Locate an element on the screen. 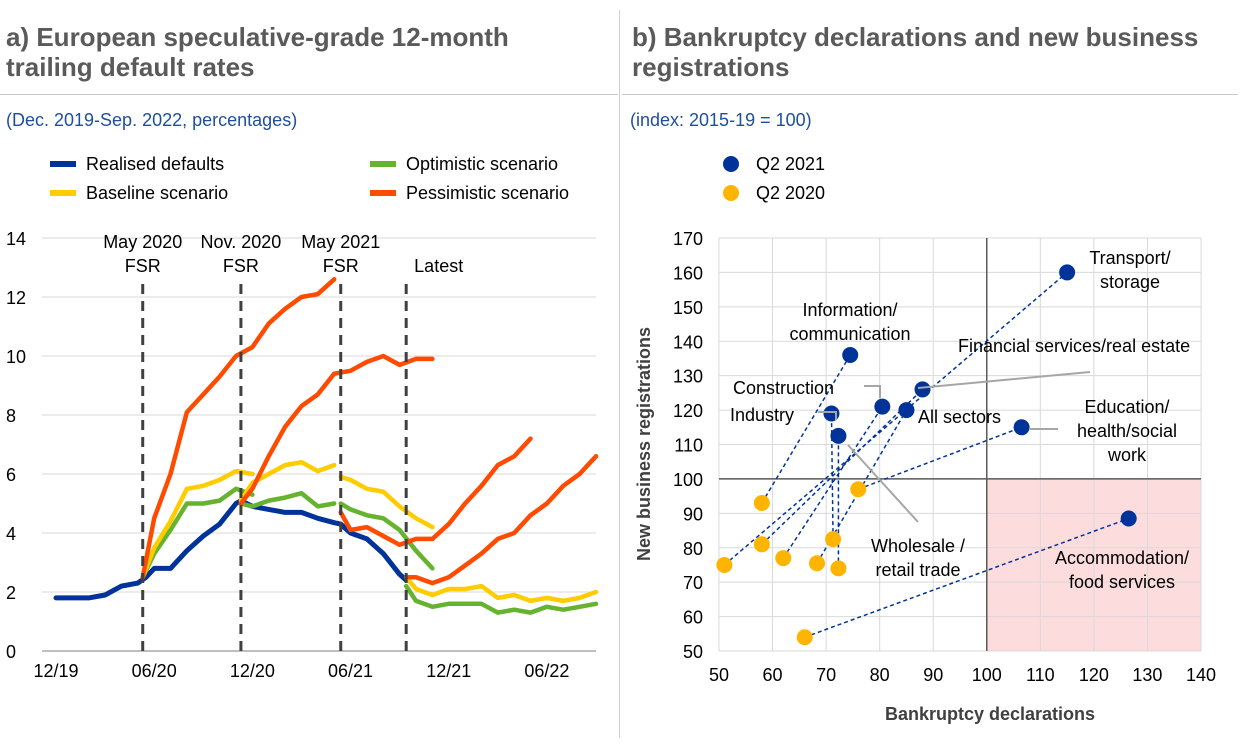 This screenshot has width=1240, height=746. legend-label: Q2 2020 is located at coordinates (790, 193).